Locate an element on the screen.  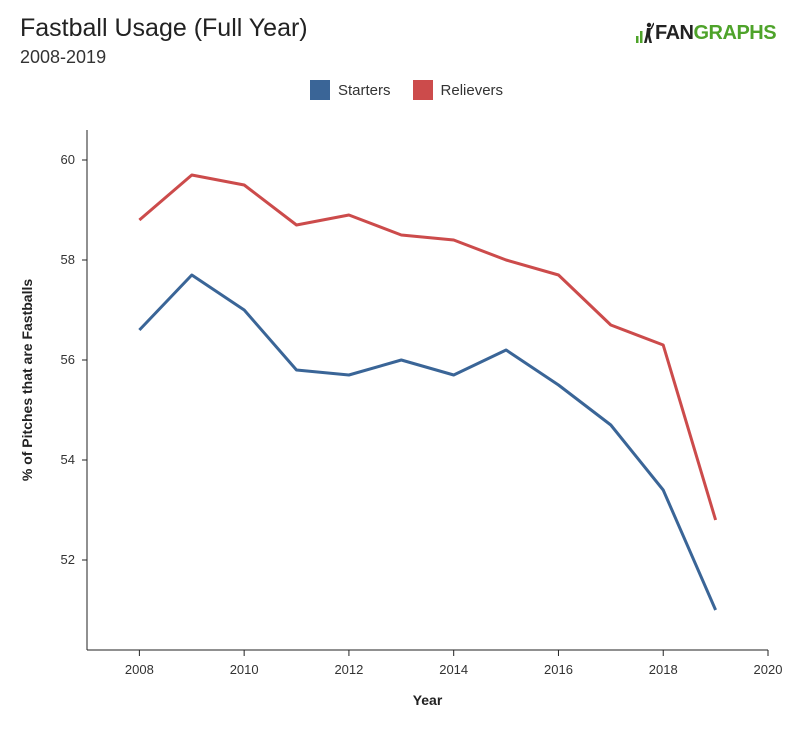
legend-item-relievers: Relievers is located at coordinates (458, 90).